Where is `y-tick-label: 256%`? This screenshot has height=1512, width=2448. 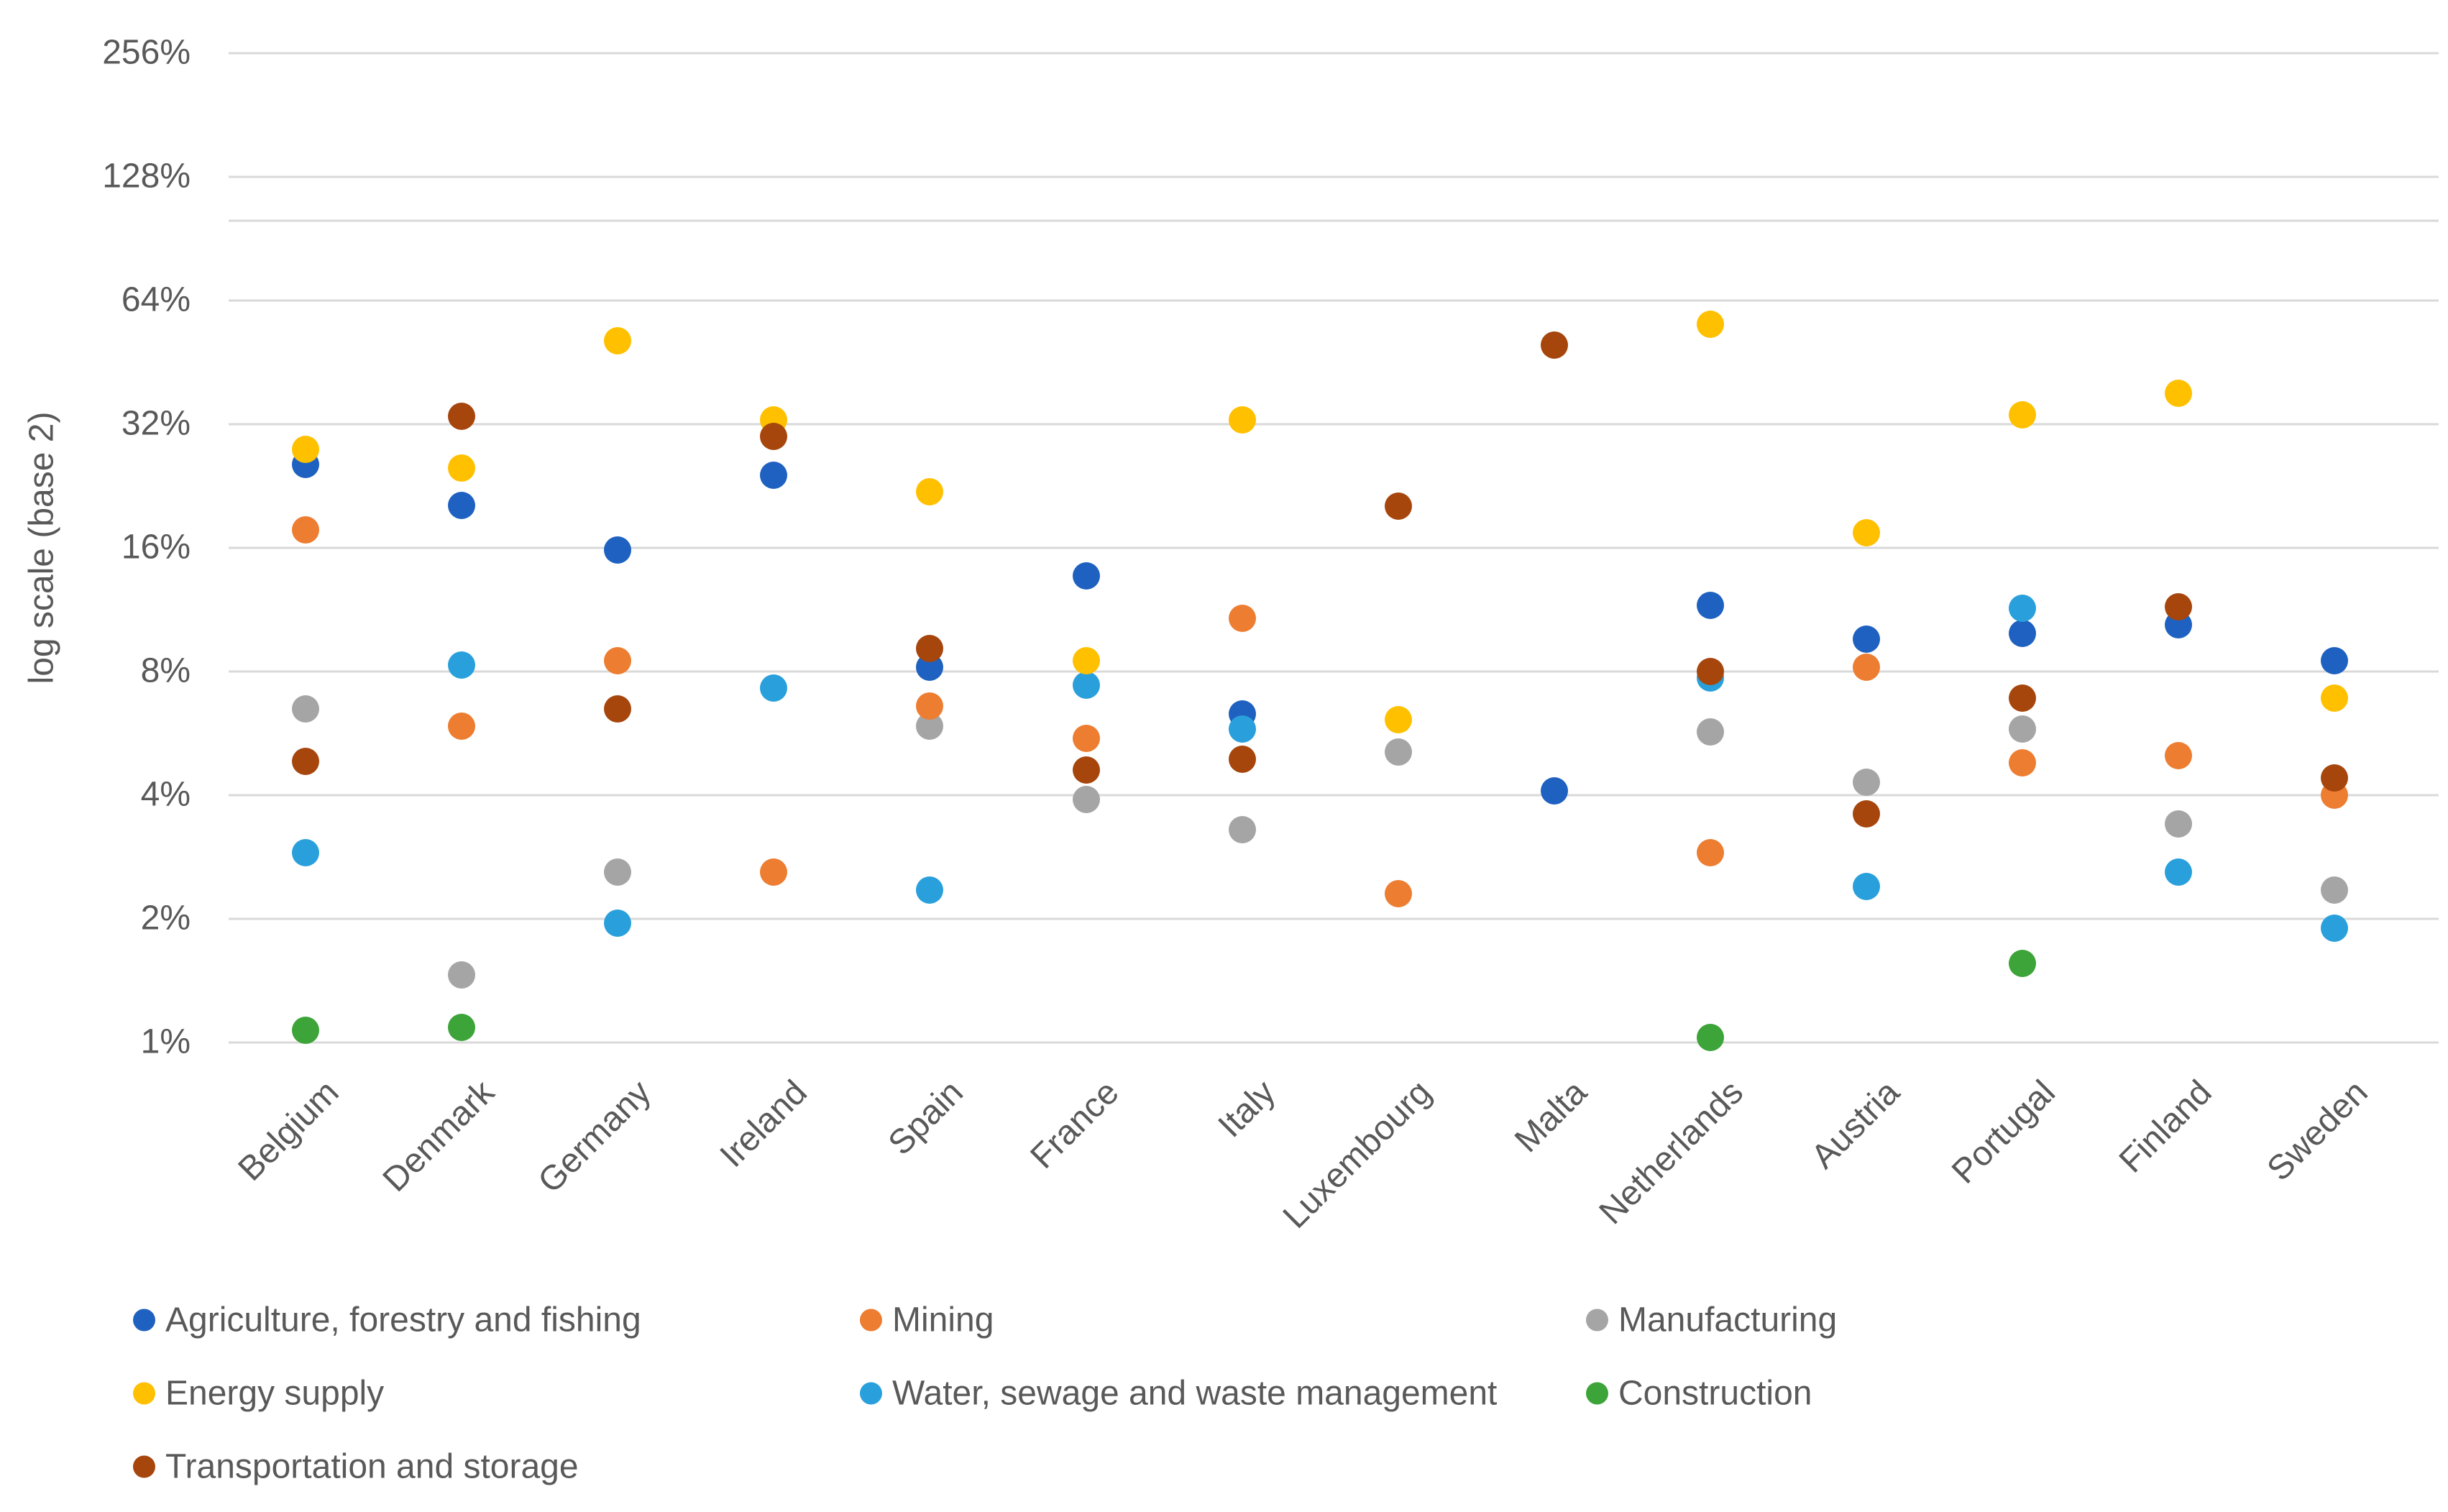
y-tick-label: 256% is located at coordinates (146, 52).